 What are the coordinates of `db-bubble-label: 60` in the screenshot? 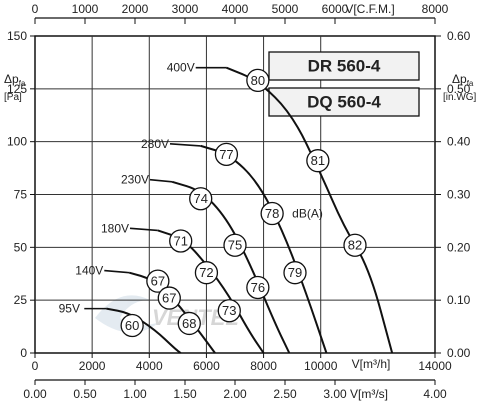 It's located at (132, 325).